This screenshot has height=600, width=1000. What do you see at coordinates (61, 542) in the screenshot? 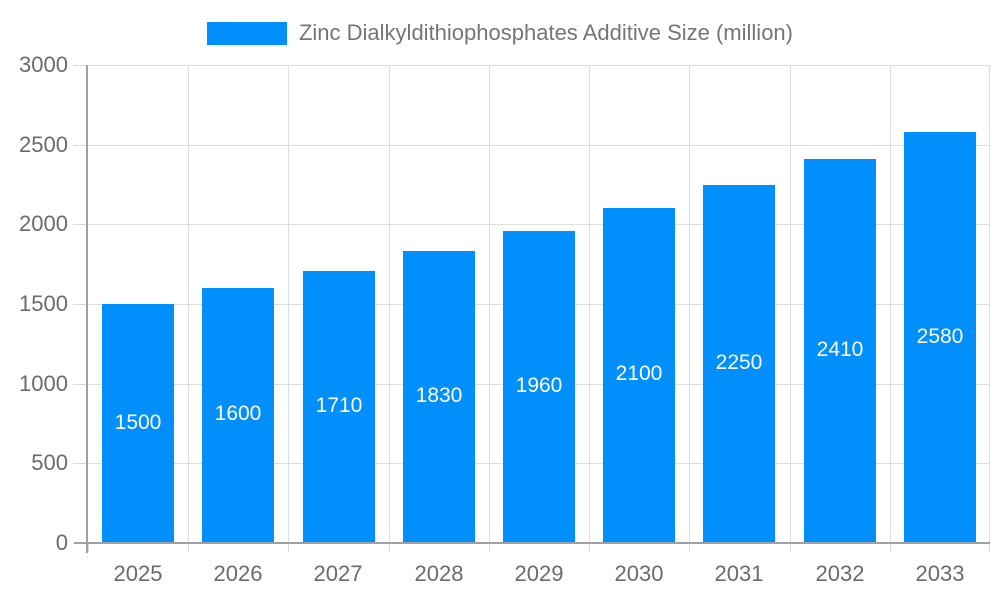
I see `y-tick-label: 0` at bounding box center [61, 542].